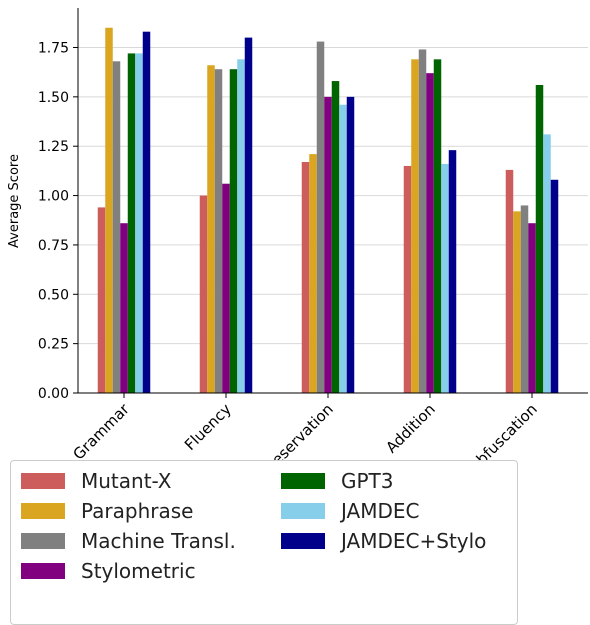  Describe the element at coordinates (430, 233) in the screenshot. I see `bar-stylometric-addition` at that location.